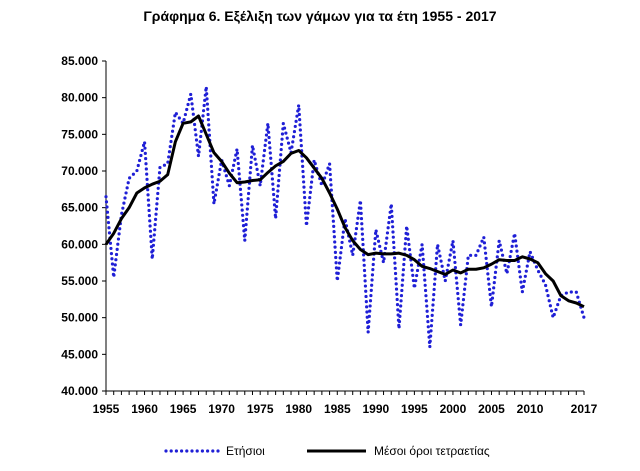 This screenshot has width=640, height=471. What do you see at coordinates (79, 61) in the screenshot?
I see `y-tick-label: 85.000` at bounding box center [79, 61].